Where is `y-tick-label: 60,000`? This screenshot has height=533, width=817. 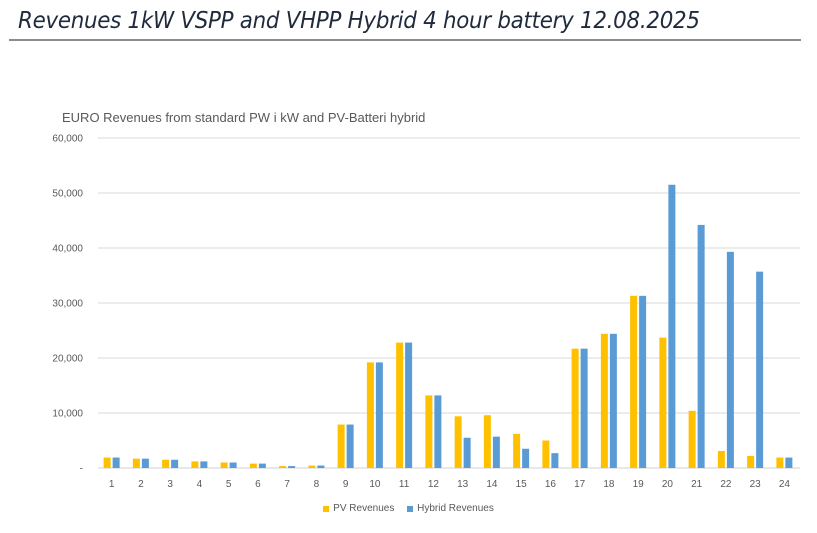
y-tick-label: 60,000 is located at coordinates (67, 139).